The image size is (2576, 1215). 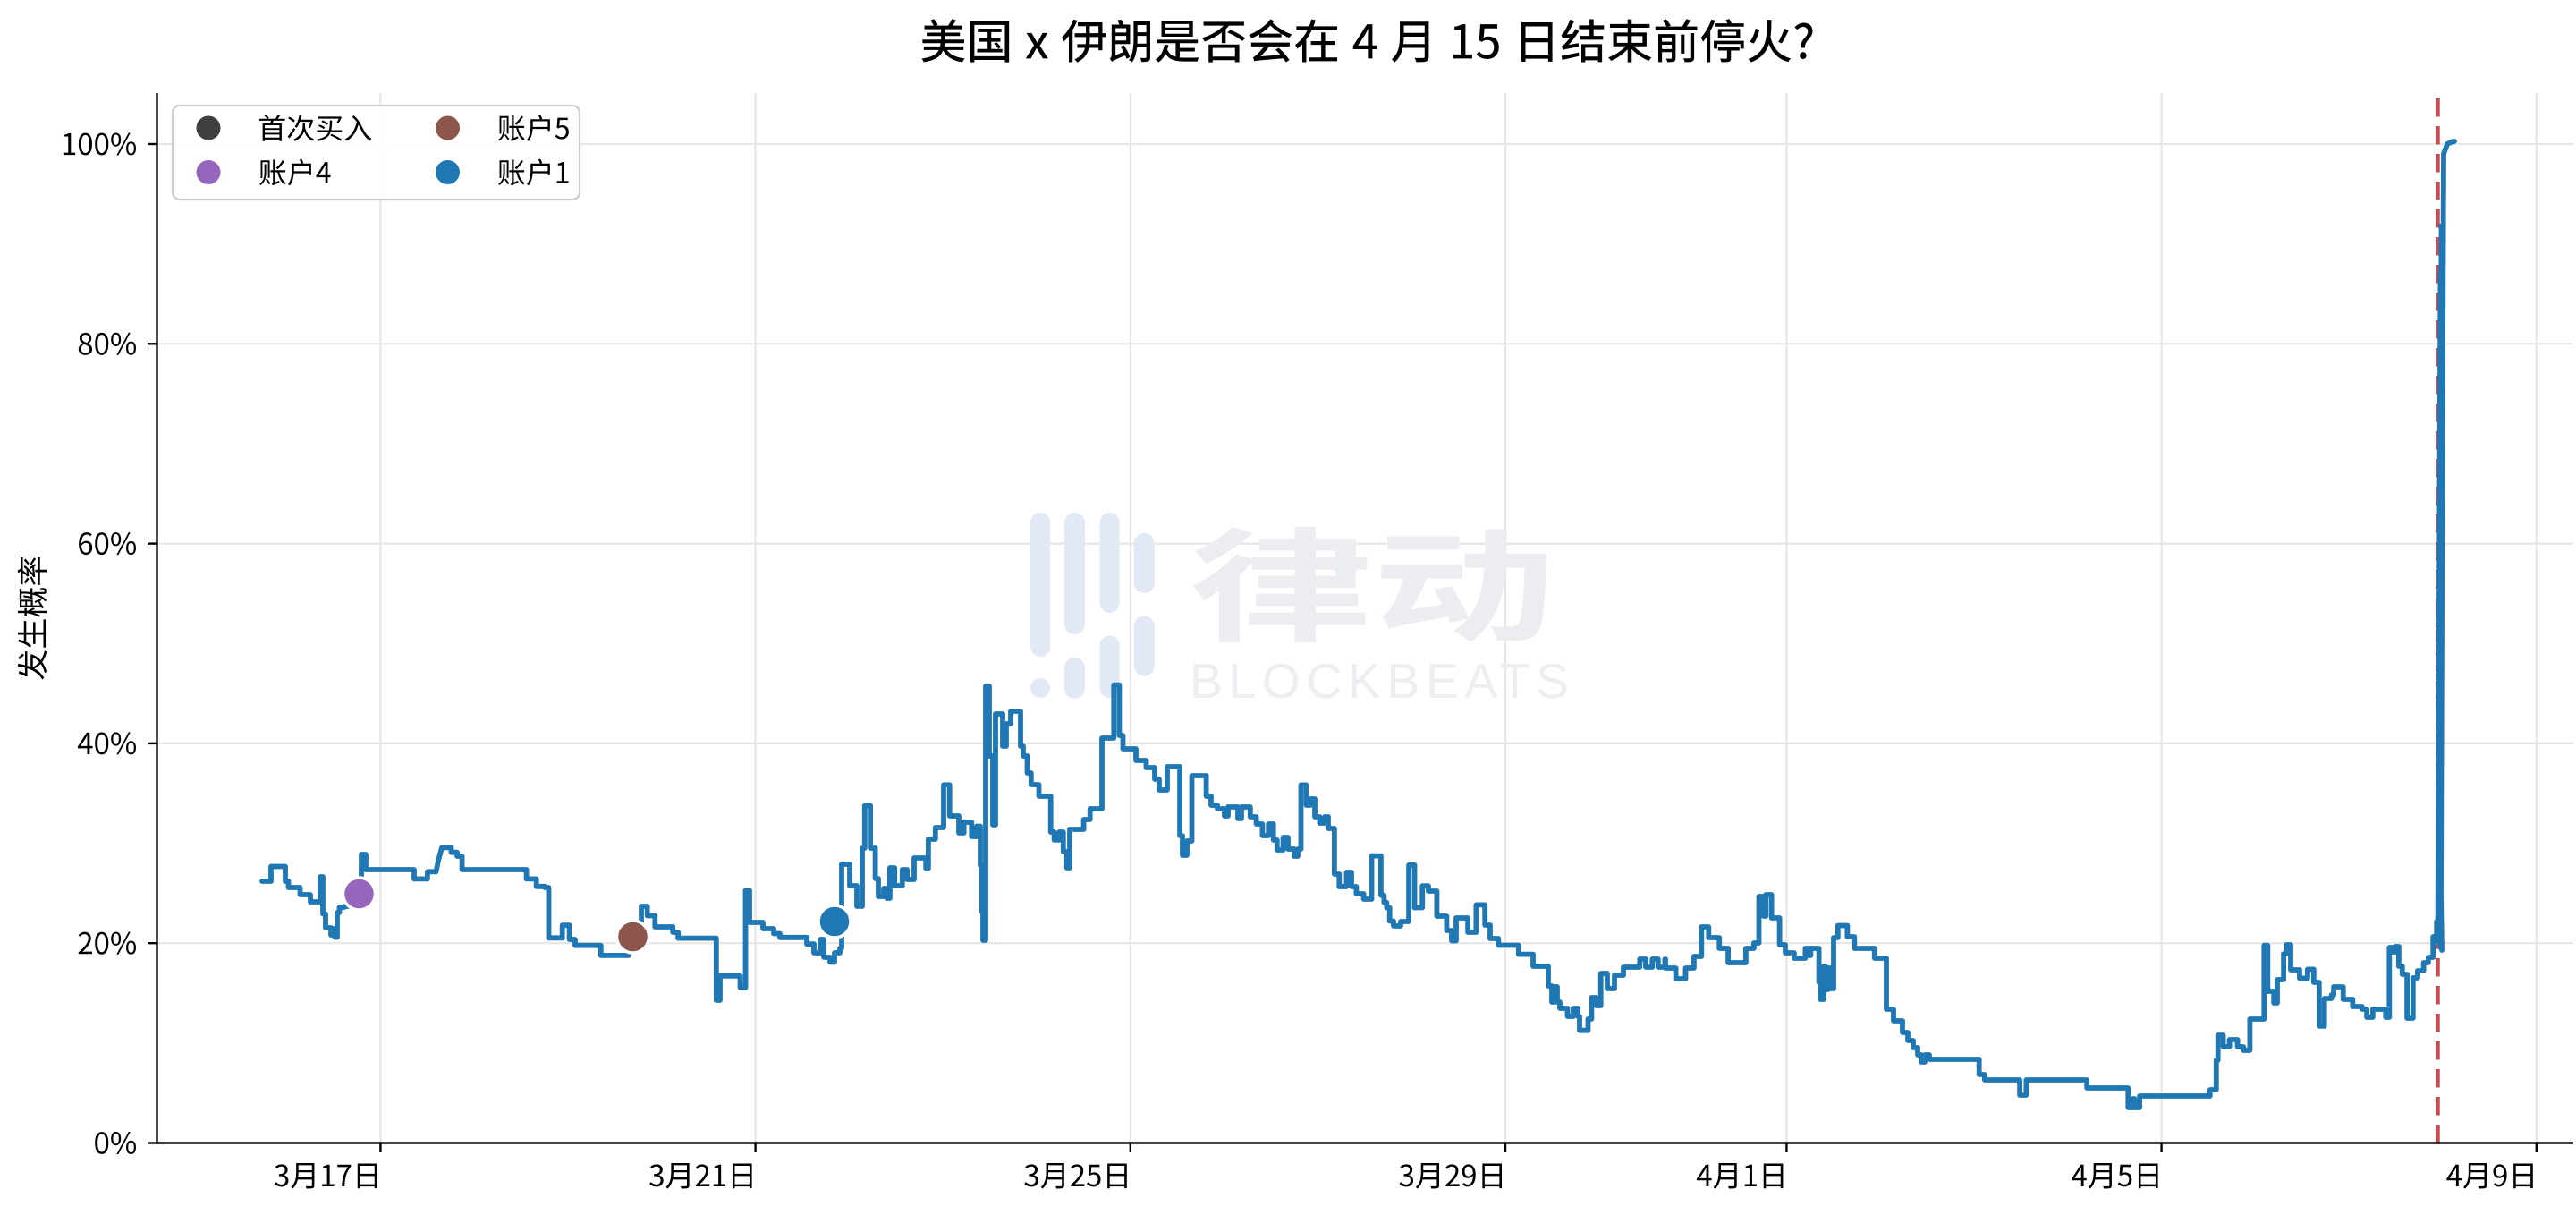 I want to click on svg-text: BLOCKBEATS, so click(x=1382, y=681).